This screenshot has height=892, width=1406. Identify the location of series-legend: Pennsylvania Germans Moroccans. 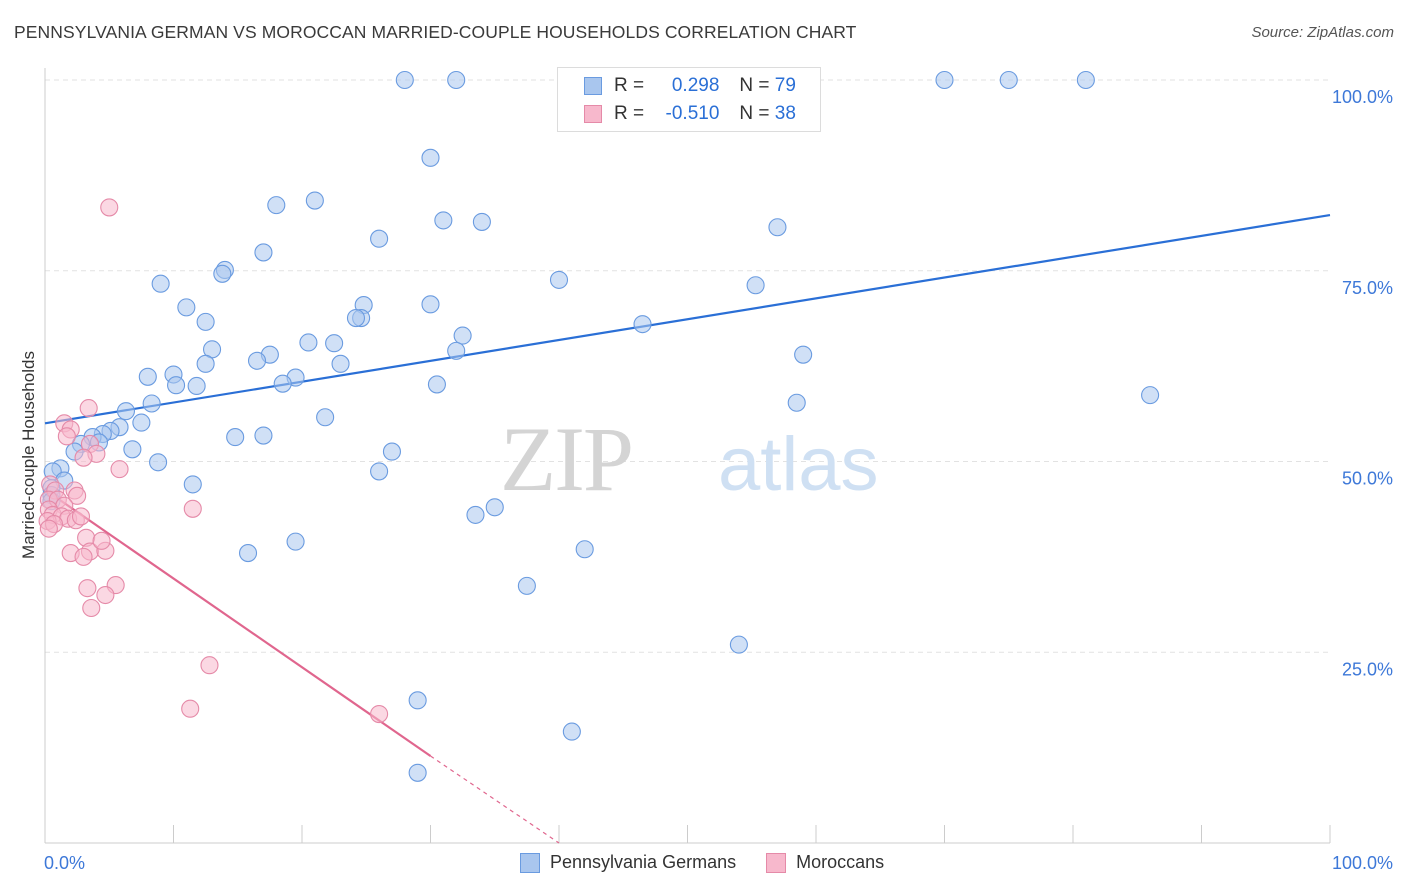
(717, 862).